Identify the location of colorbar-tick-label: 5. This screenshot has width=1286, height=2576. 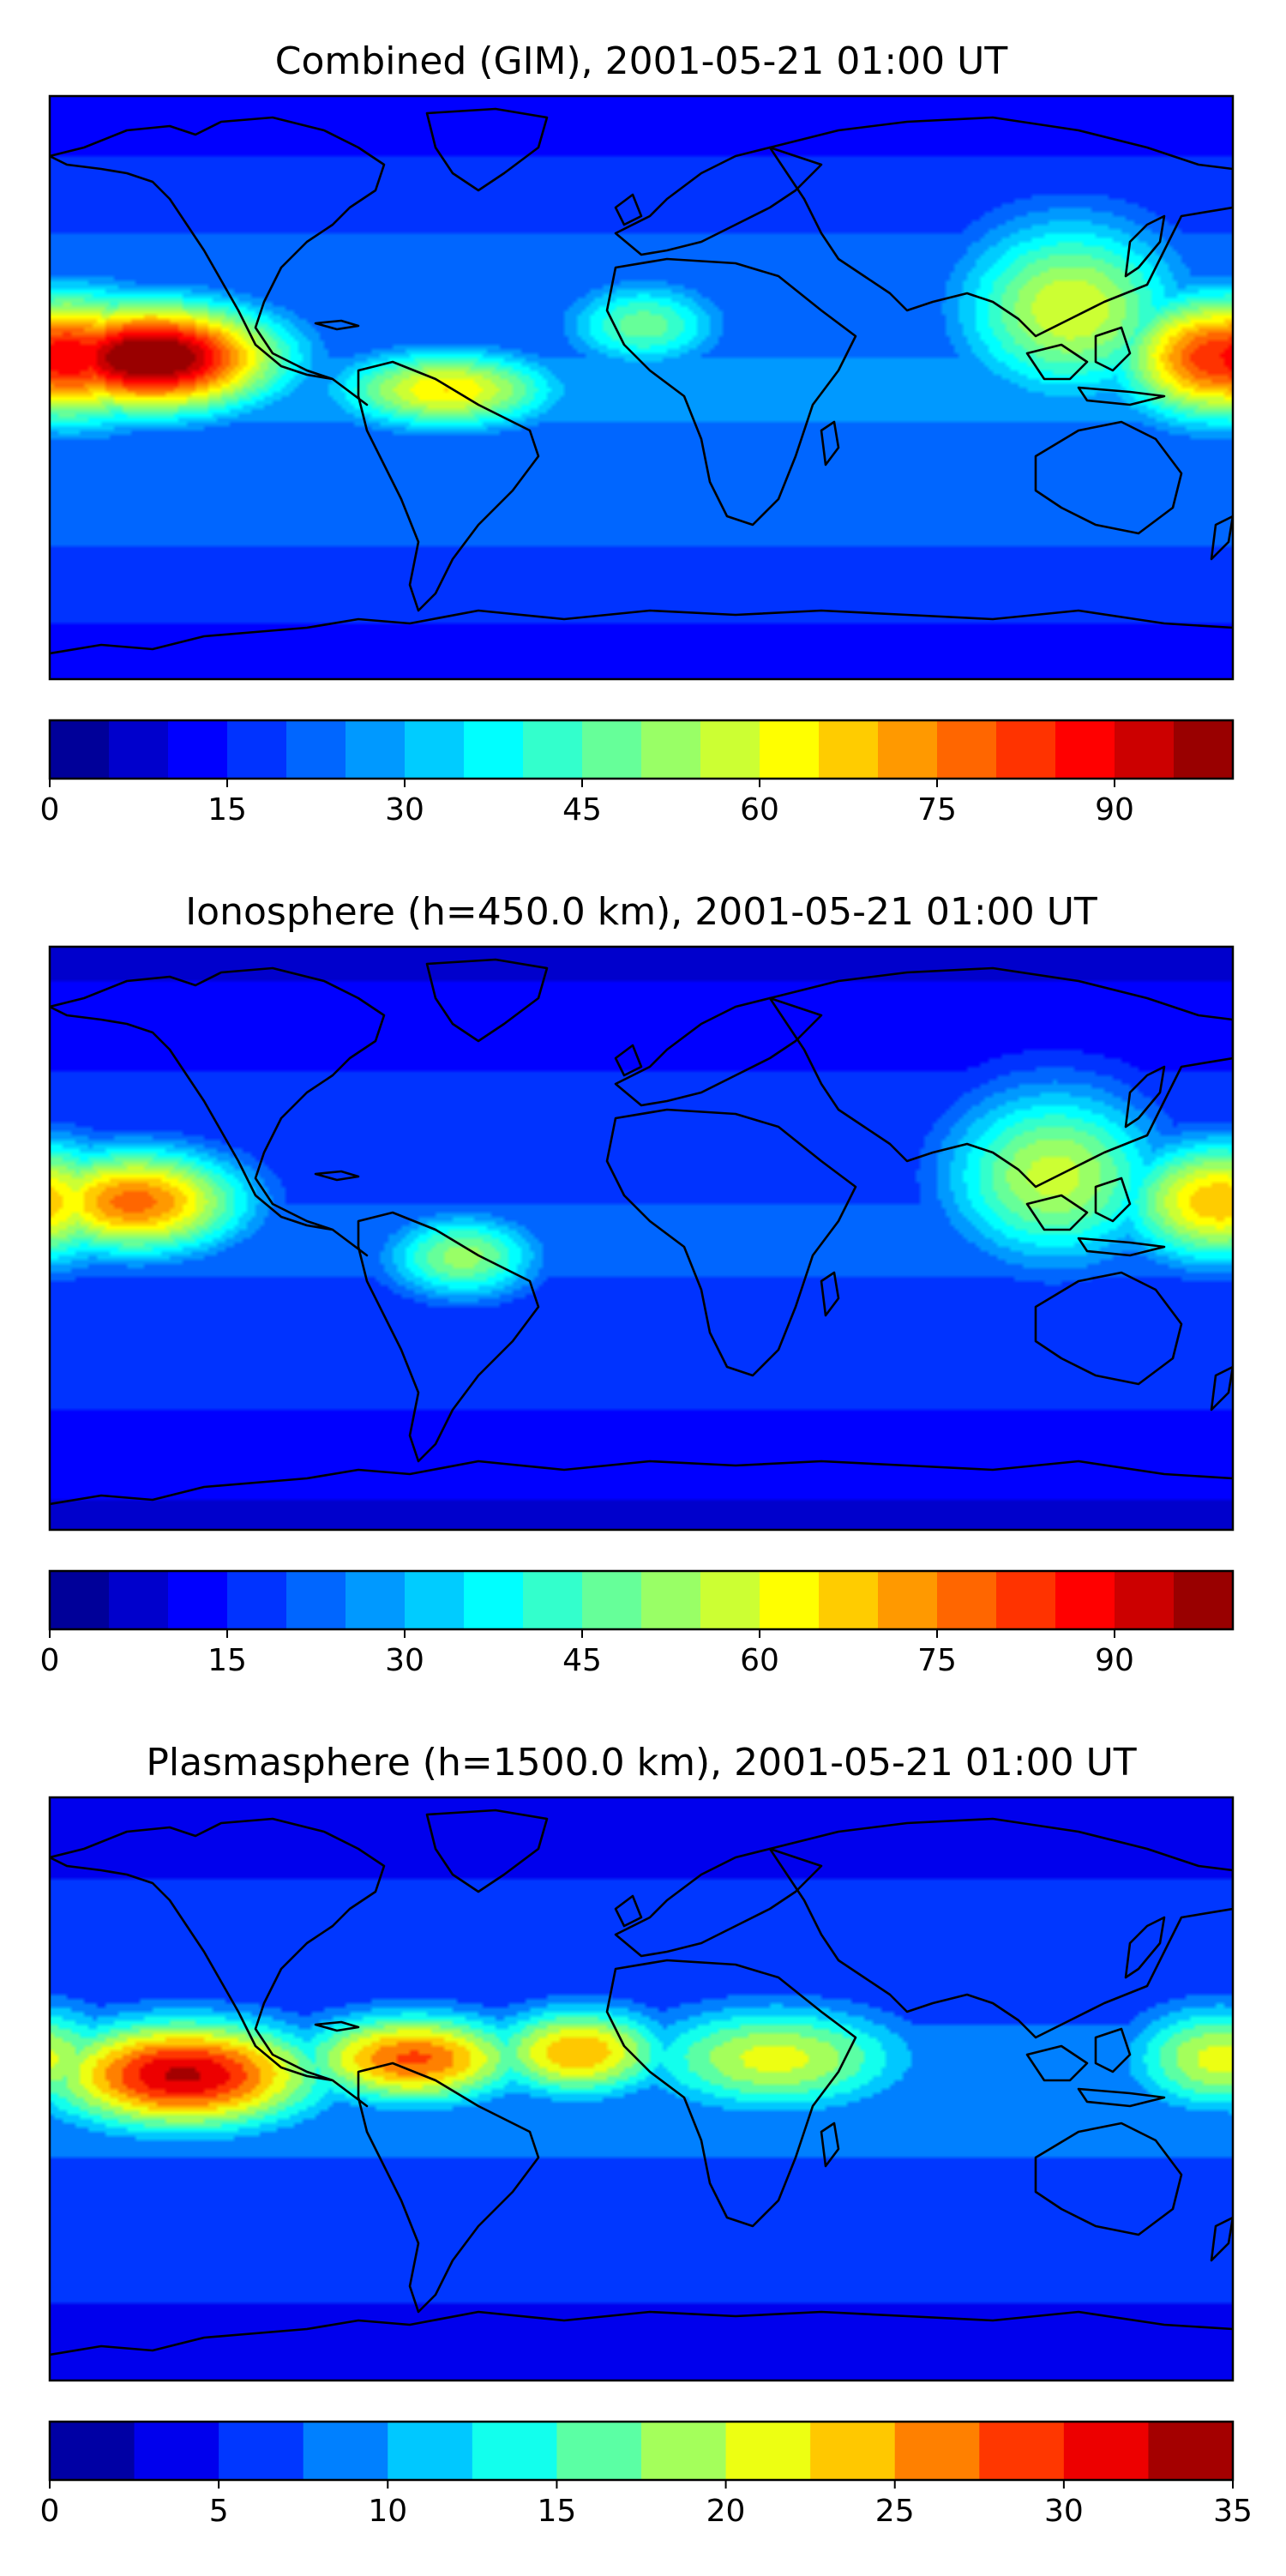
(219, 2511).